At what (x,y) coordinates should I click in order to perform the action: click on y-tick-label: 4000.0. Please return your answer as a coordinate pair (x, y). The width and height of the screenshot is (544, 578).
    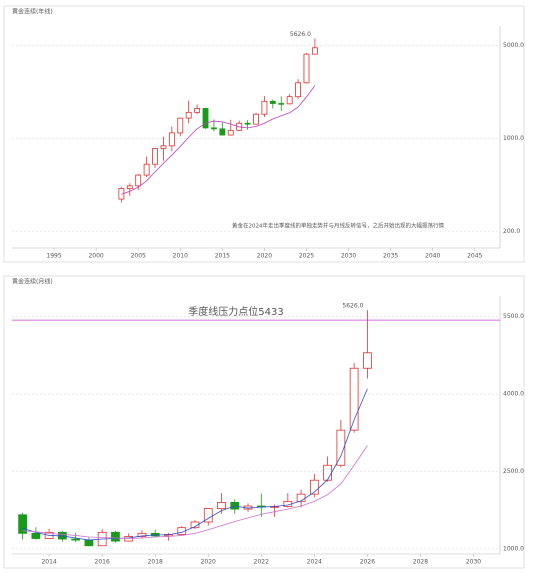
    Looking at the image, I should click on (513, 394).